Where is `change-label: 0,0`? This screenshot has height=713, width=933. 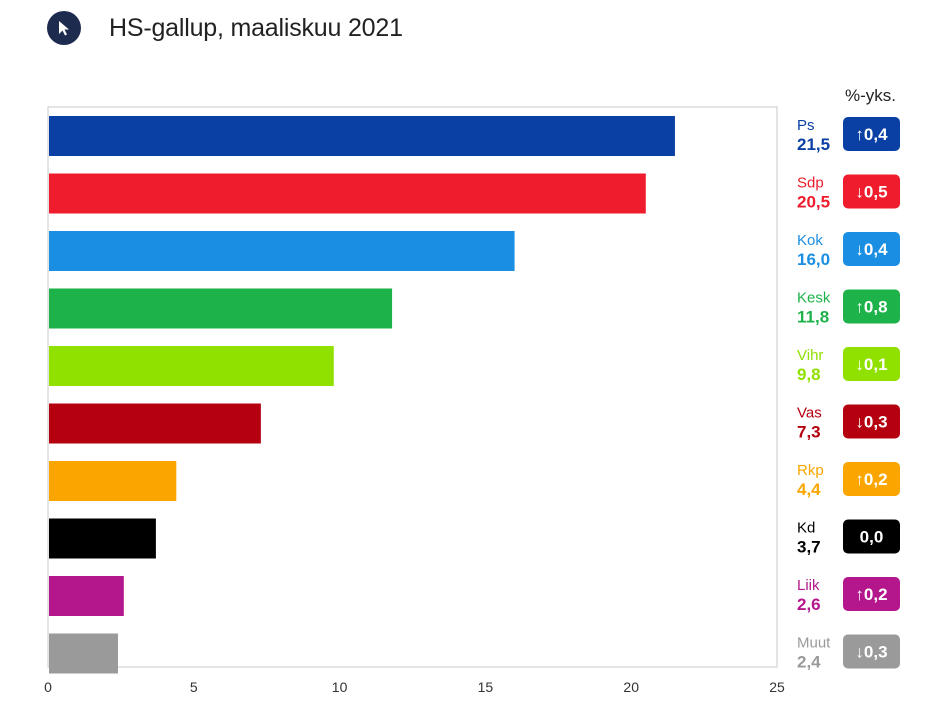
change-label: 0,0 is located at coordinates (872, 537).